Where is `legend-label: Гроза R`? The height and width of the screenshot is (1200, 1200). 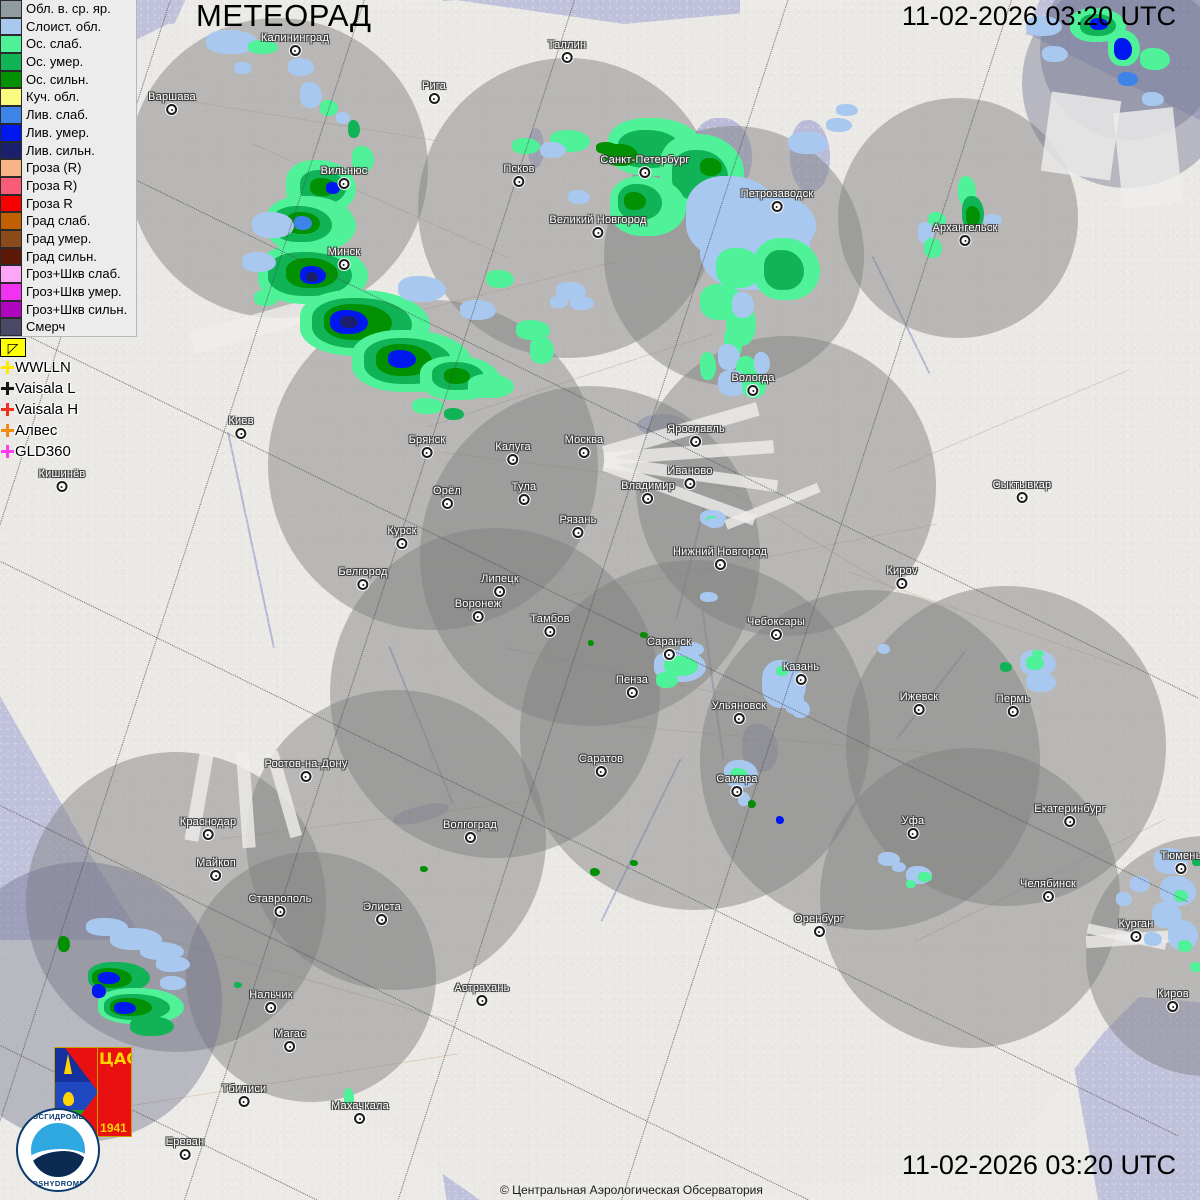
legend-label: Гроза R is located at coordinates (49, 203).